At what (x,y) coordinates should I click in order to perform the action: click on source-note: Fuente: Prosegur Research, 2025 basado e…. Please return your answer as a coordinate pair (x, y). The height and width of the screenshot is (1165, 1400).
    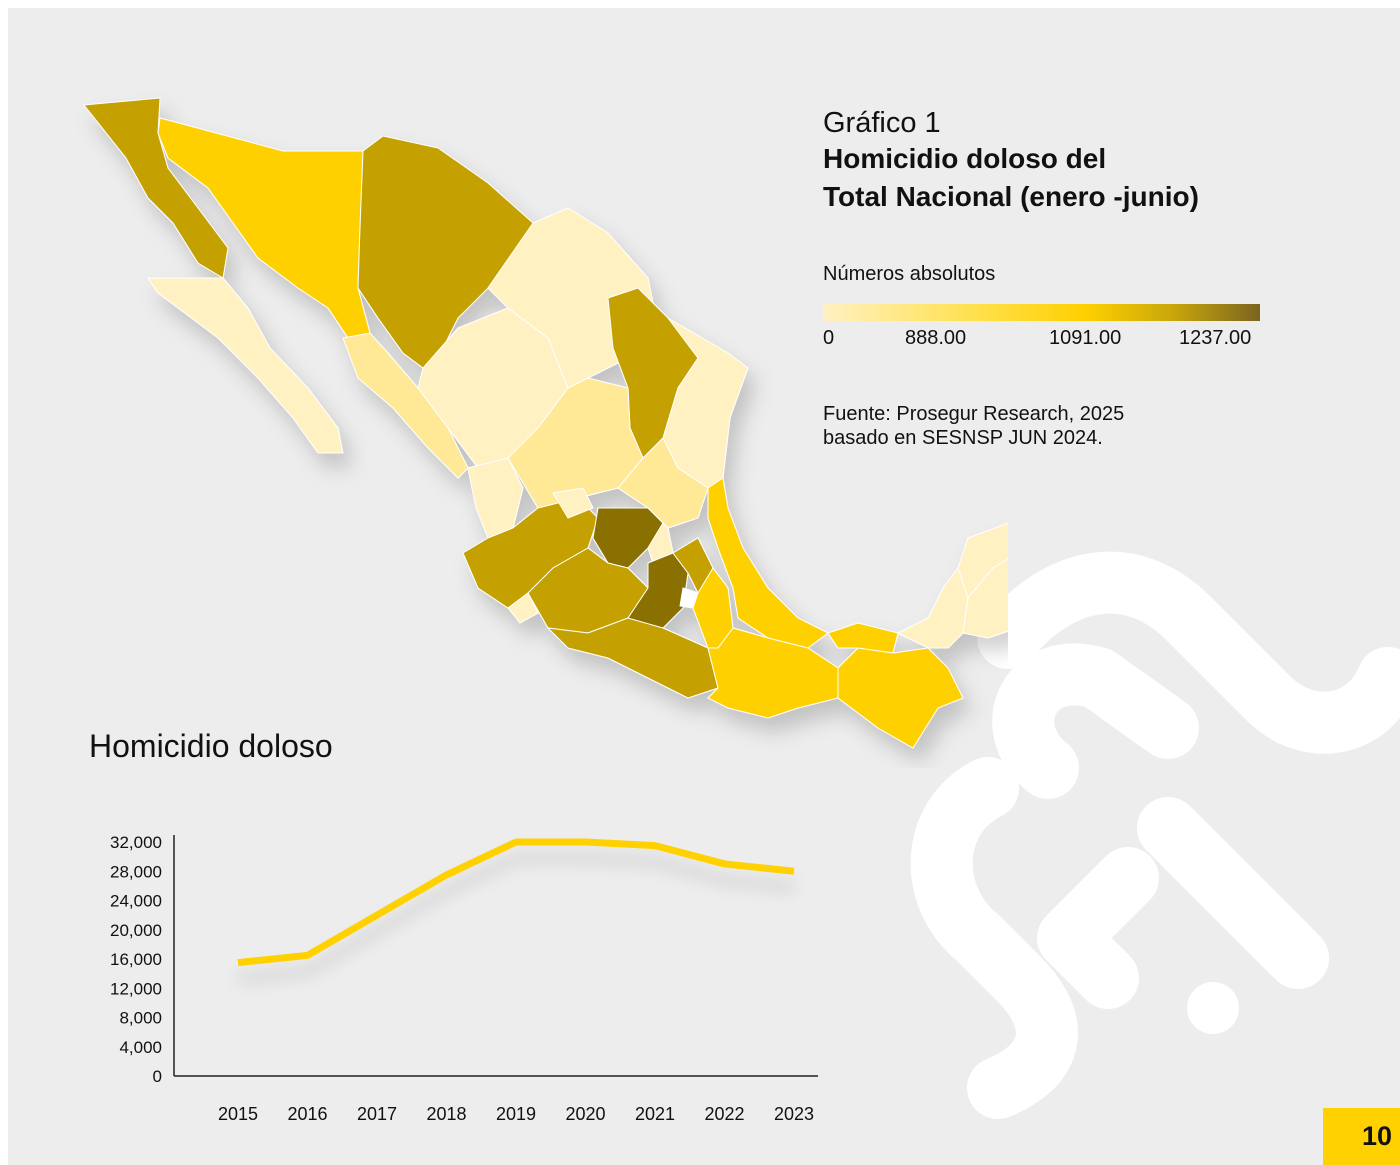
    Looking at the image, I should click on (1033, 426).